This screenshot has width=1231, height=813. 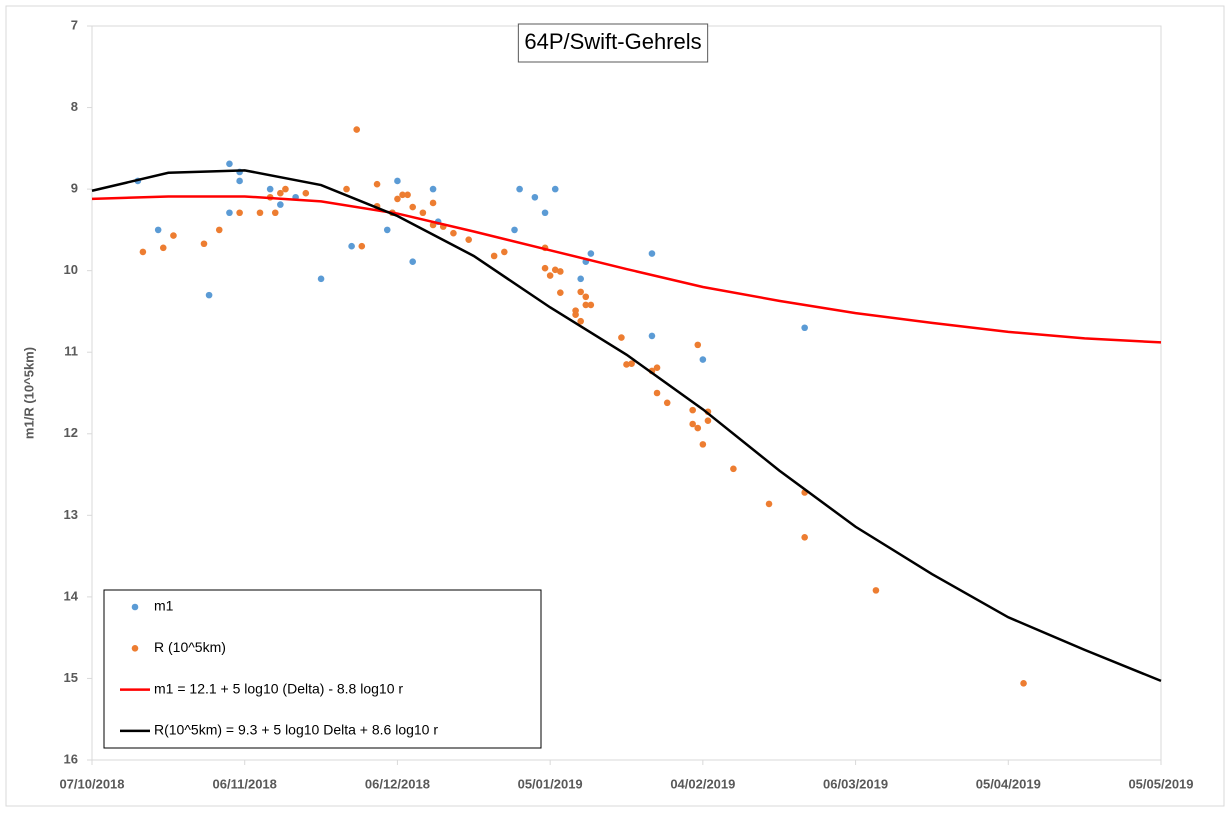 I want to click on x-tick-label: 06/12/2018, so click(x=397, y=783).